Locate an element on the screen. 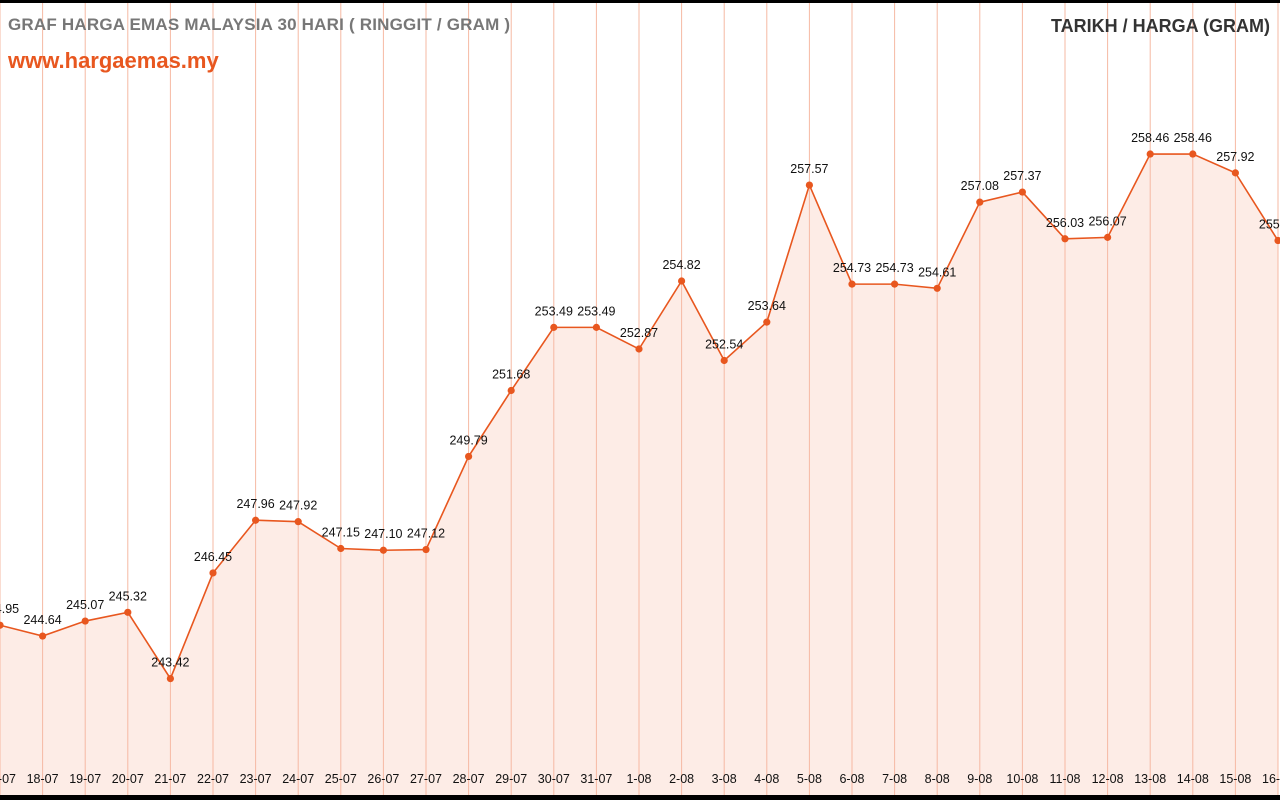 The width and height of the screenshot is (1280, 800). x-tick-label: 16-08 is located at coordinates (1271, 779).